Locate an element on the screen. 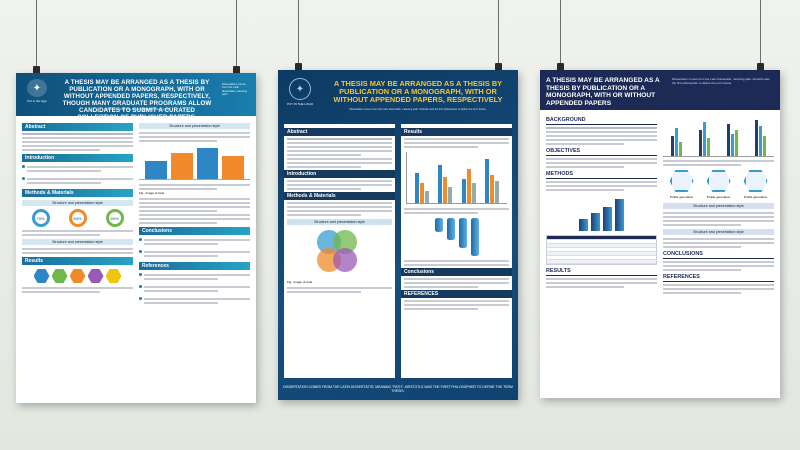 This screenshot has width=800, height=450. cylinder-chart is located at coordinates (456, 237).